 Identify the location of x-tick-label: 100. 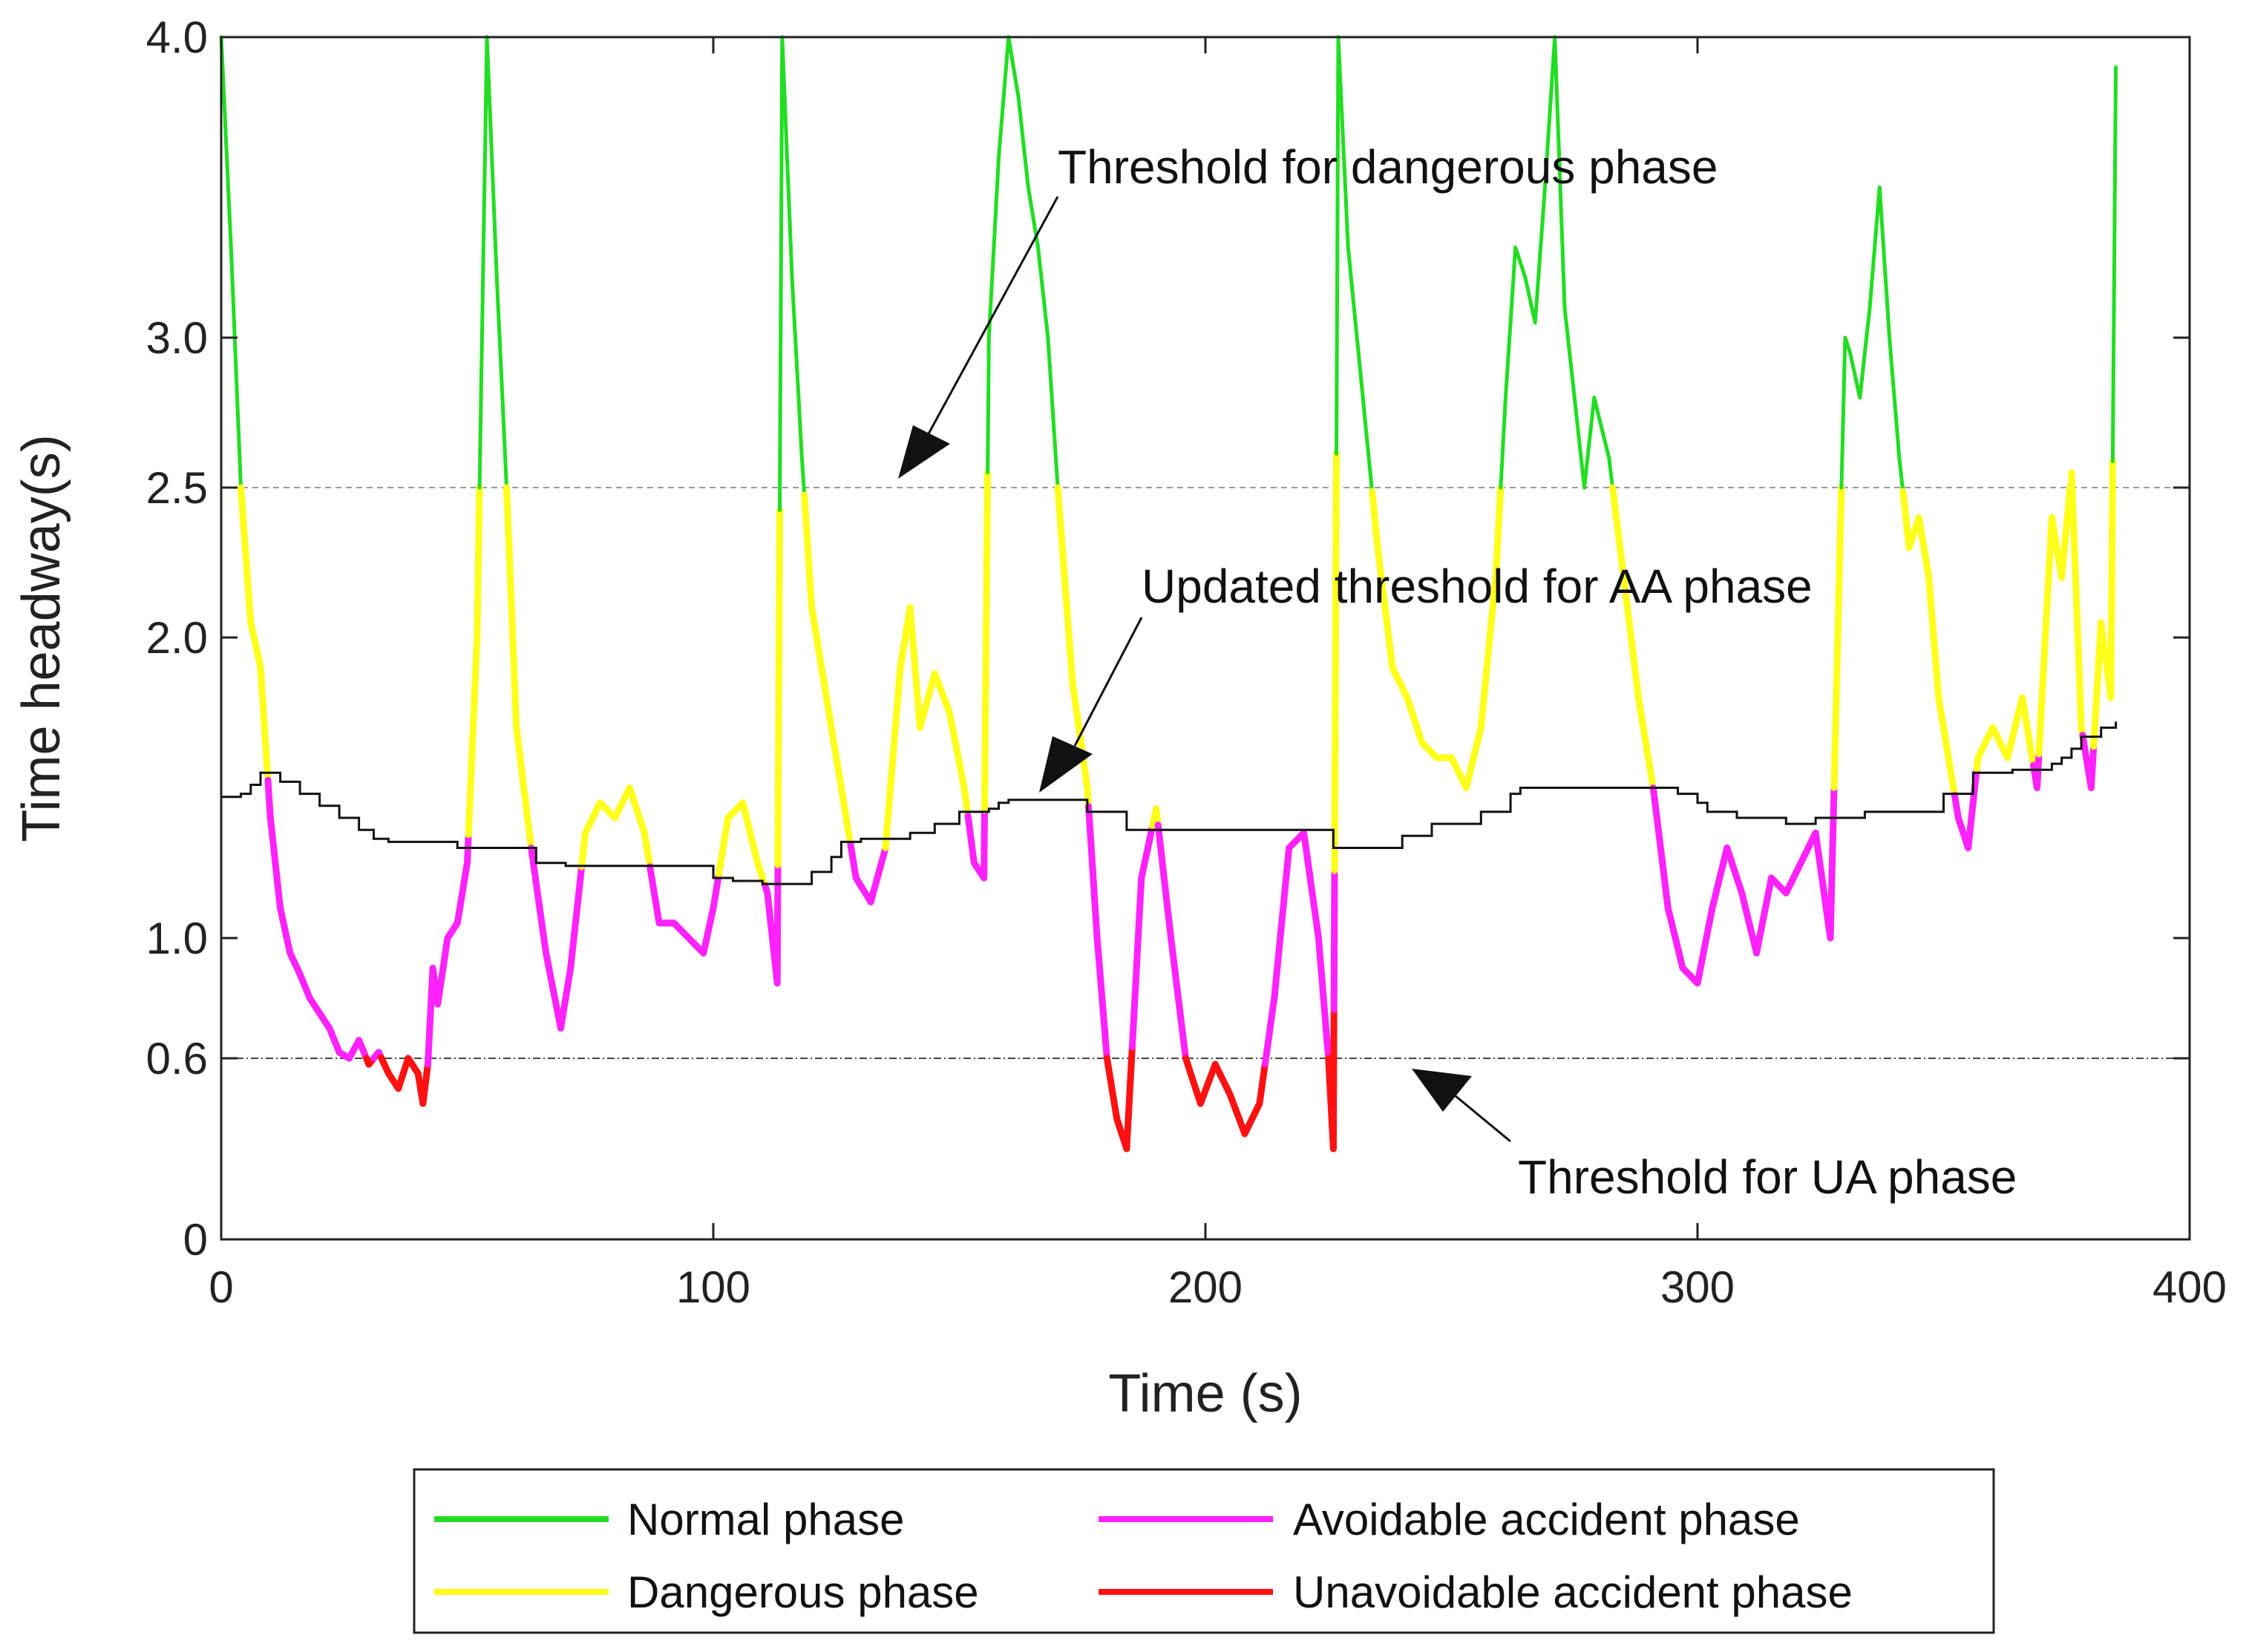
(713, 1287).